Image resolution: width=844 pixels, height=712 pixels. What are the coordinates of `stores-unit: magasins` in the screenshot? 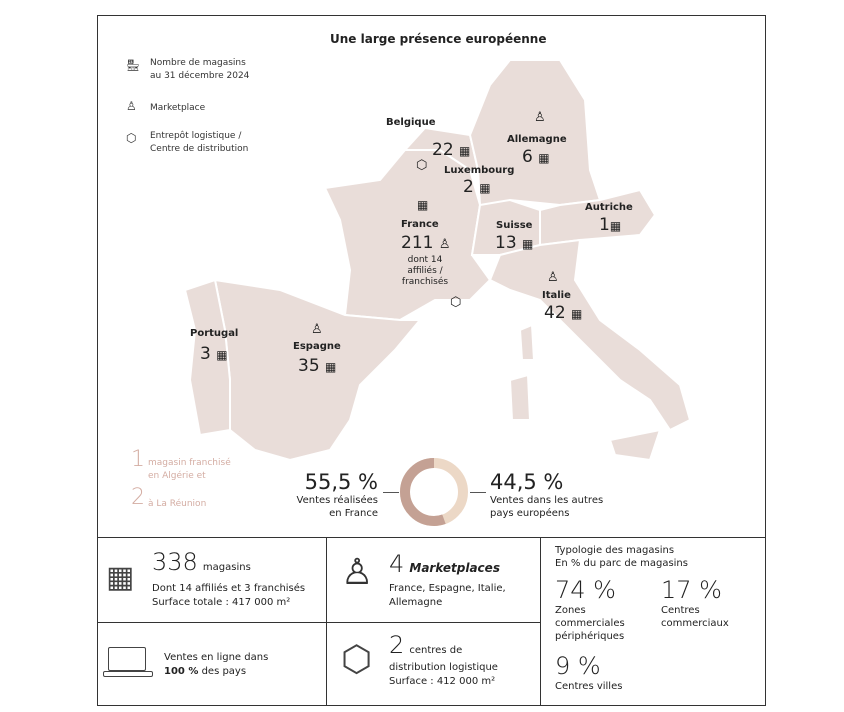 It's located at (226, 567).